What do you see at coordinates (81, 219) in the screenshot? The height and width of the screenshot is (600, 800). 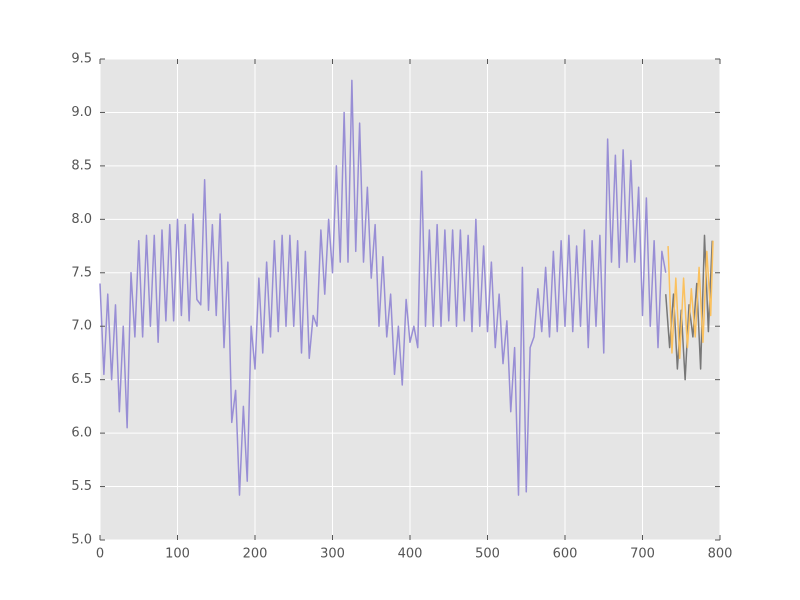 I see `y-tick-label: 8.0` at bounding box center [81, 219].